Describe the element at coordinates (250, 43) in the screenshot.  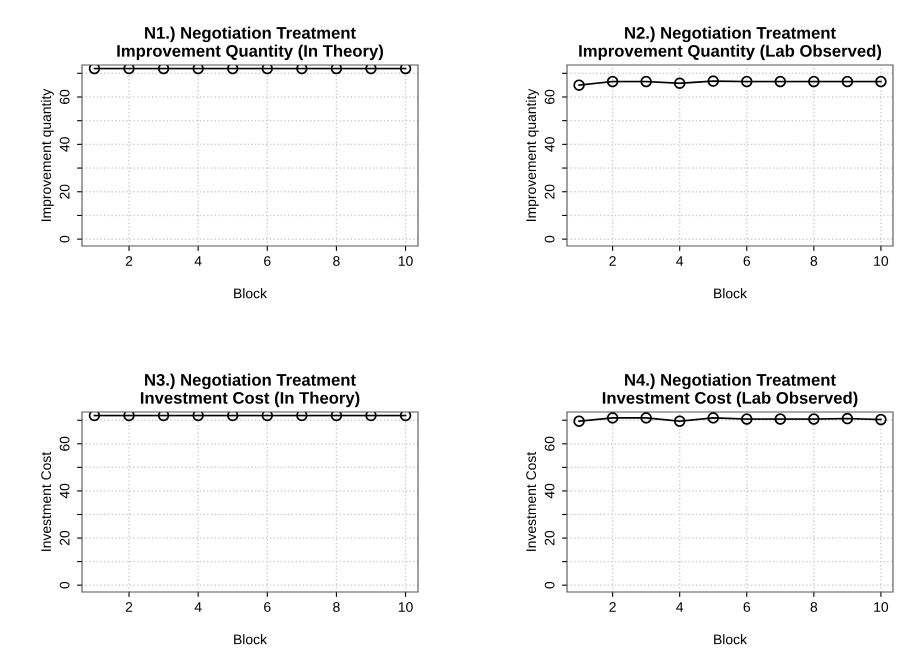
I see `chart-title: N1.) Negotiation Treatment Improvement Quantity (In Theory)` at that location.